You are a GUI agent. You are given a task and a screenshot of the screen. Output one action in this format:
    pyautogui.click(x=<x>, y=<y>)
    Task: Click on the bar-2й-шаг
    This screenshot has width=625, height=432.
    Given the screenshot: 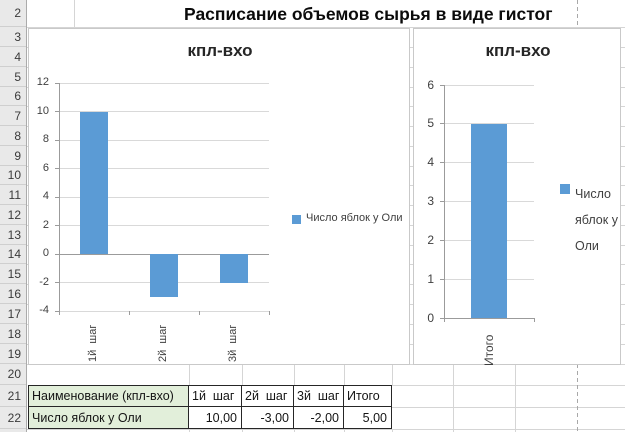 What is the action you would take?
    pyautogui.click(x=164, y=275)
    